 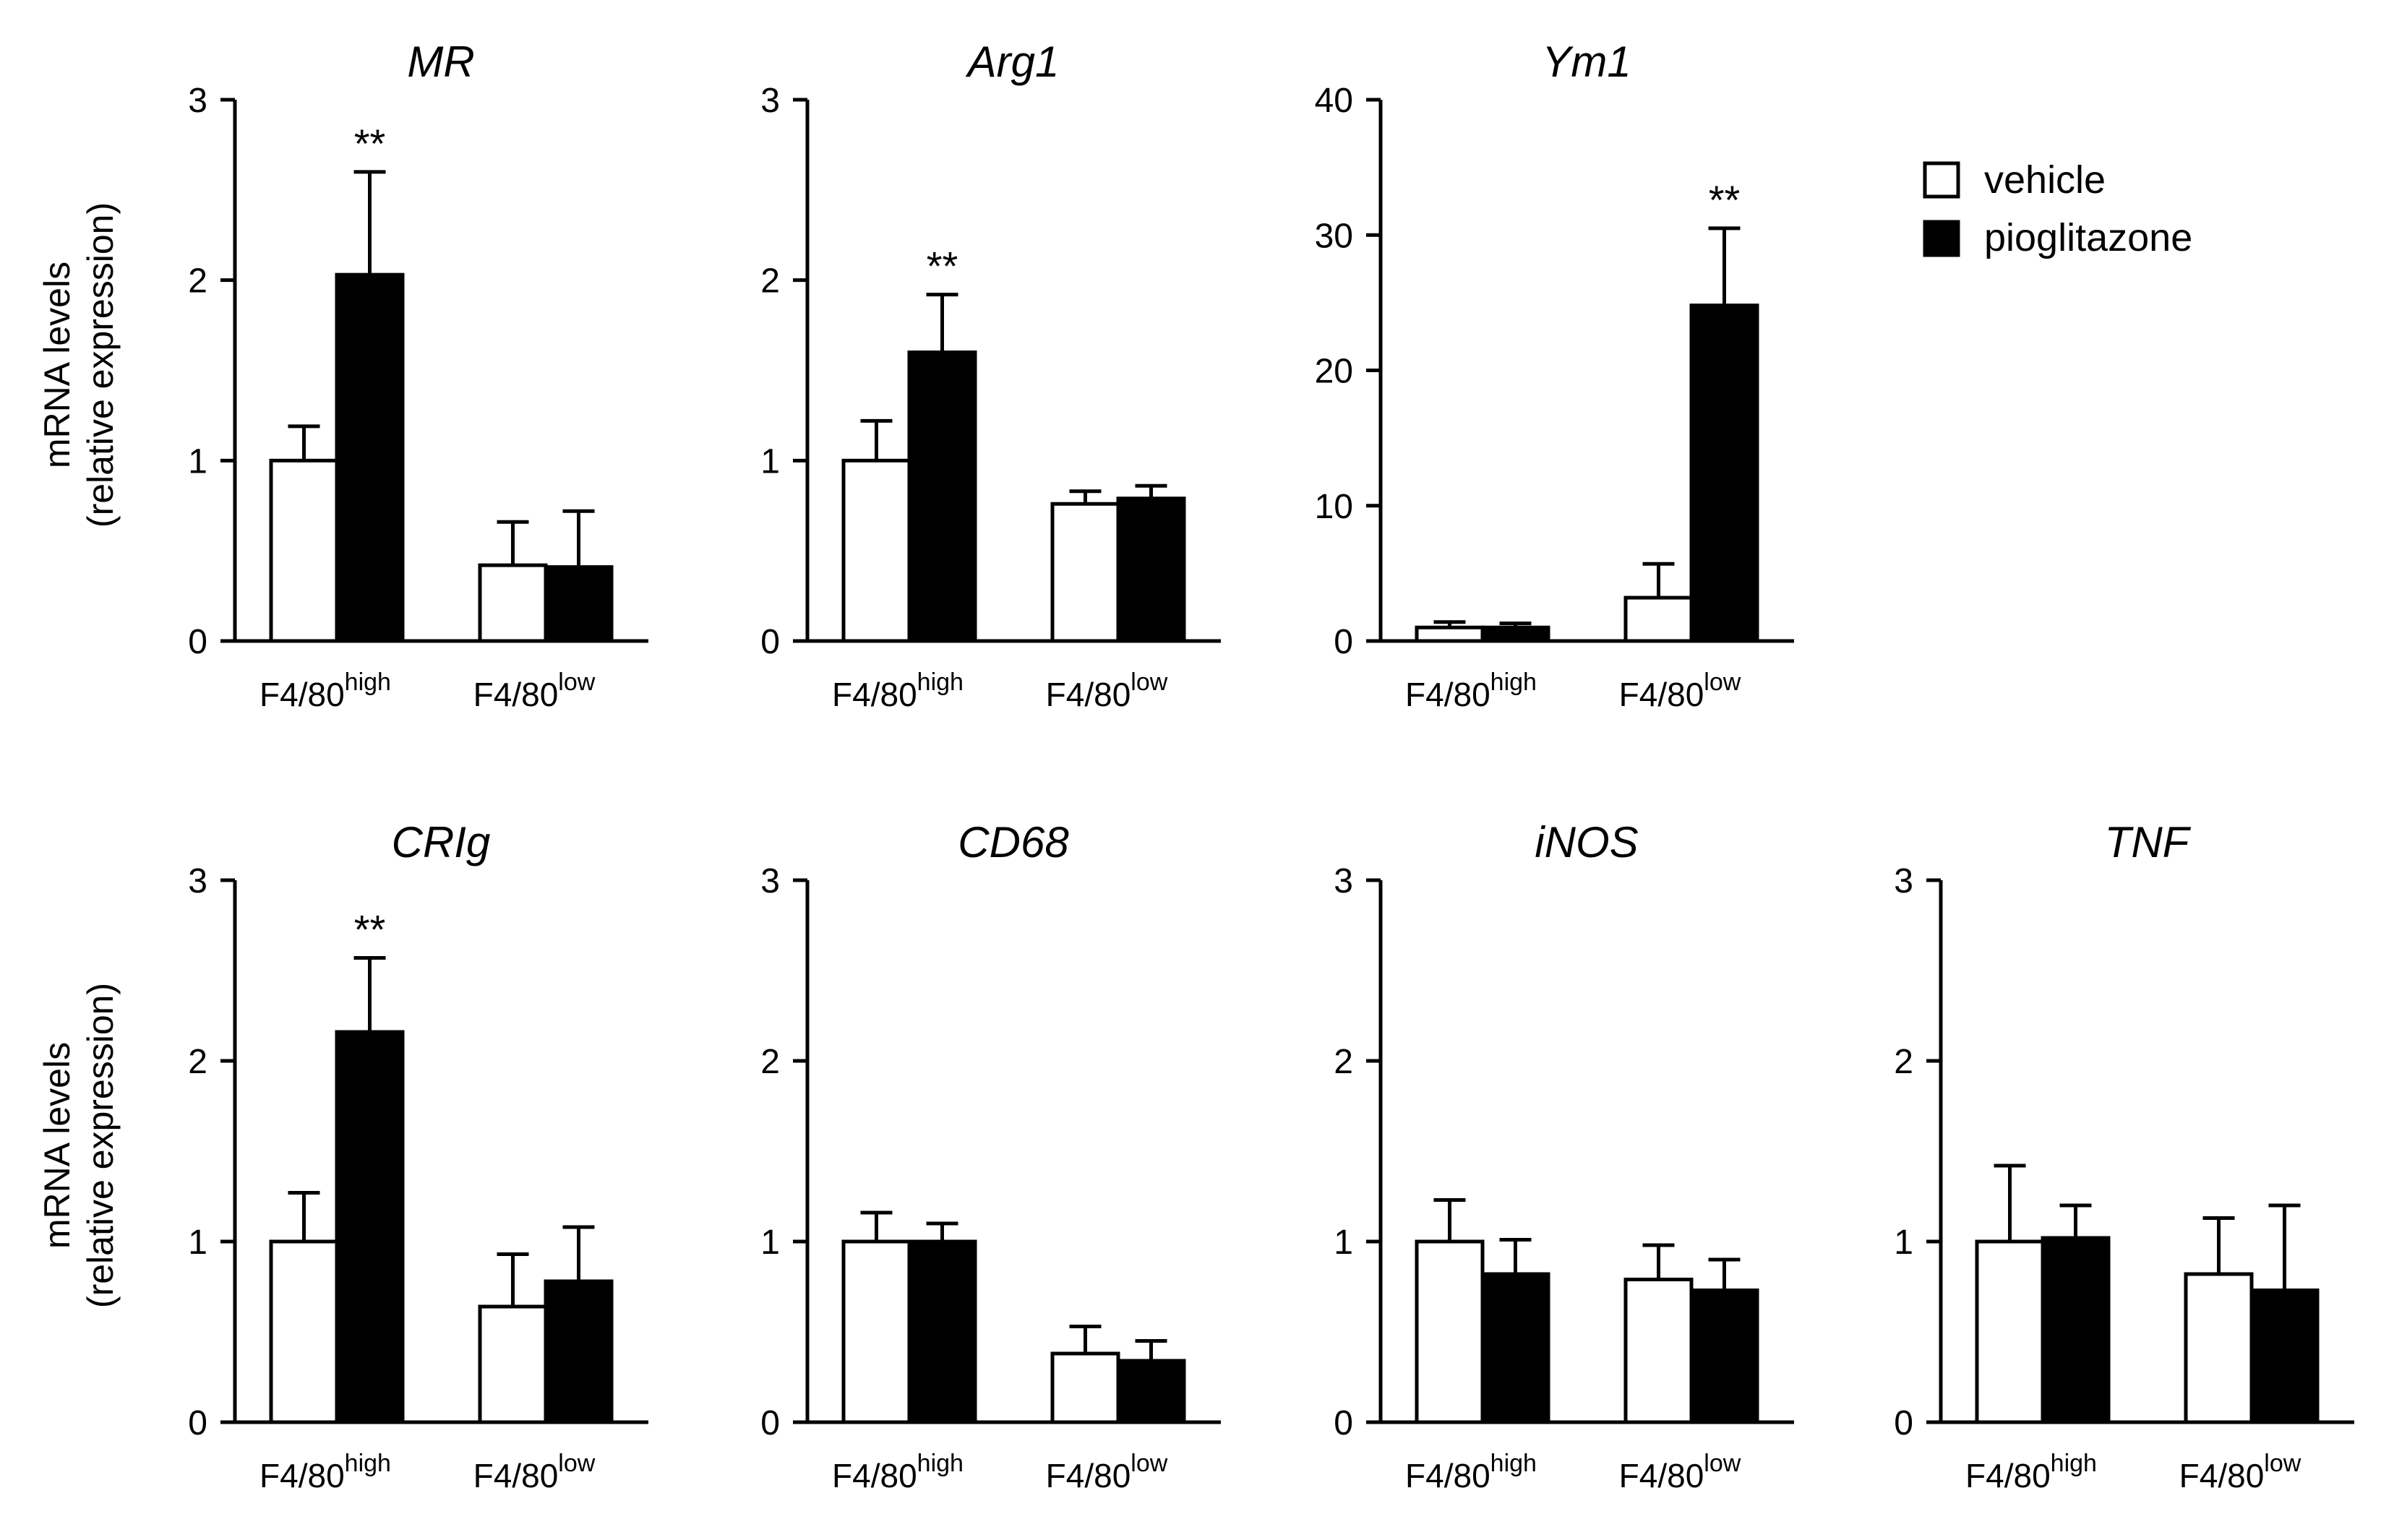 What do you see at coordinates (2088, 237) in the screenshot?
I see `legend-label-pioglitazone: pioglitazone` at bounding box center [2088, 237].